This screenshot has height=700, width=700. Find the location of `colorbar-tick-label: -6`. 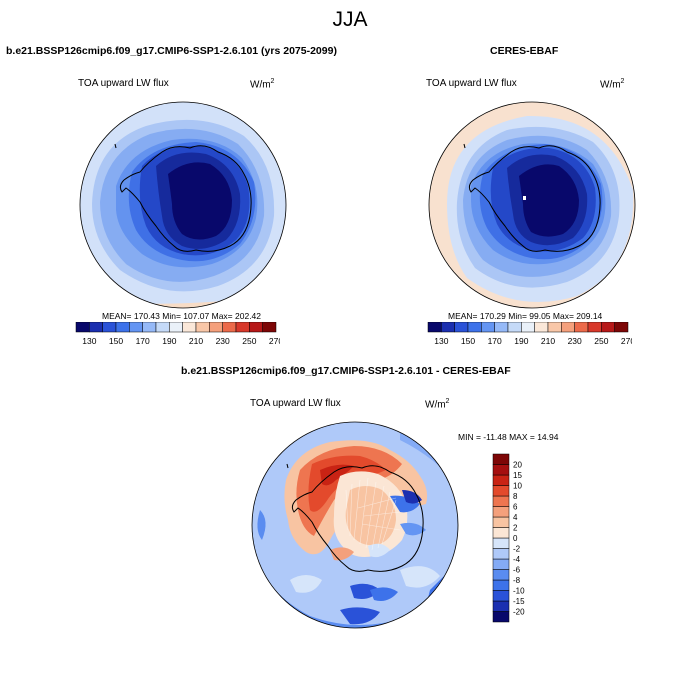

colorbar-tick-label: -6 is located at coordinates (517, 570).